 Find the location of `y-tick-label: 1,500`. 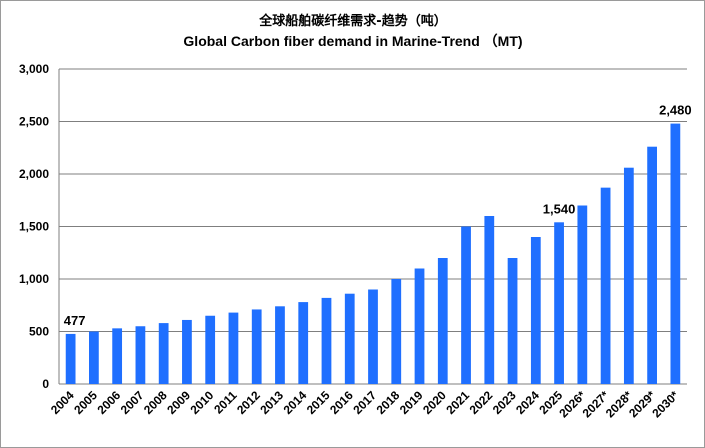

y-tick-label: 1,500 is located at coordinates (34, 227).